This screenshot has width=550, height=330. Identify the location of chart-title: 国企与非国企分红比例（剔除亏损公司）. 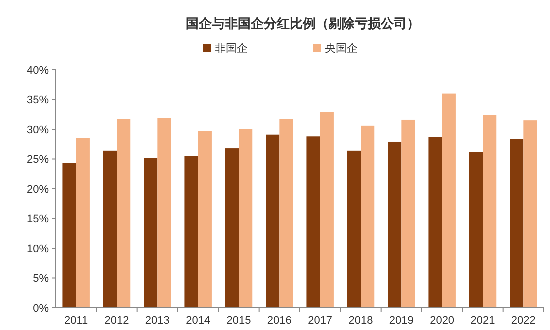
(303, 23).